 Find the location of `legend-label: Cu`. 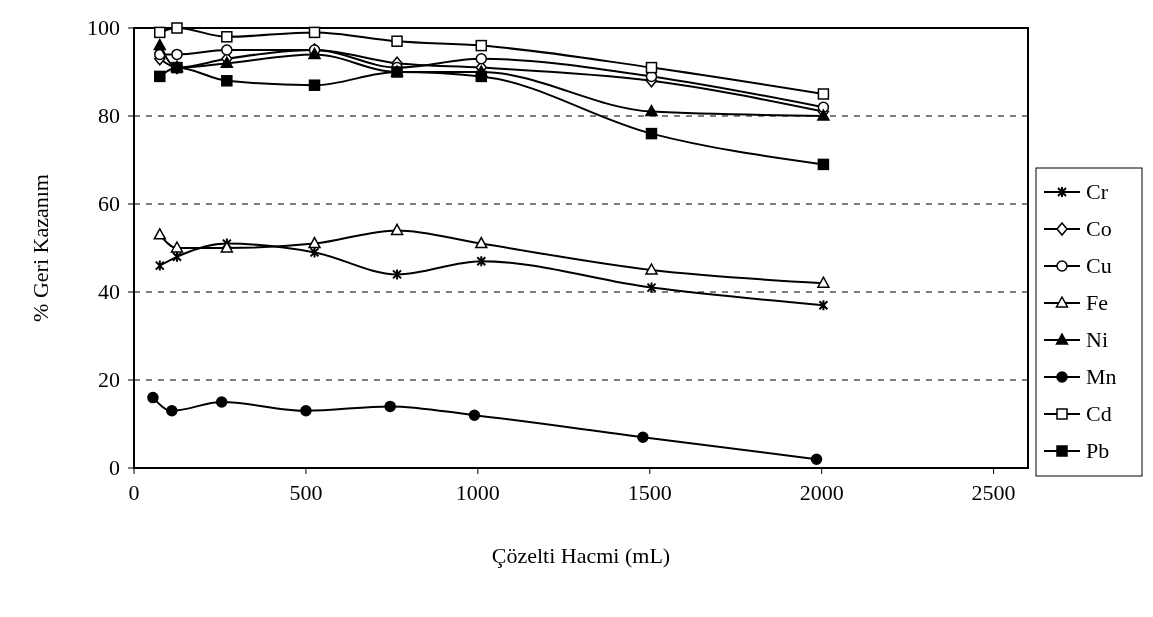

legend-label: Cu is located at coordinates (1099, 265).